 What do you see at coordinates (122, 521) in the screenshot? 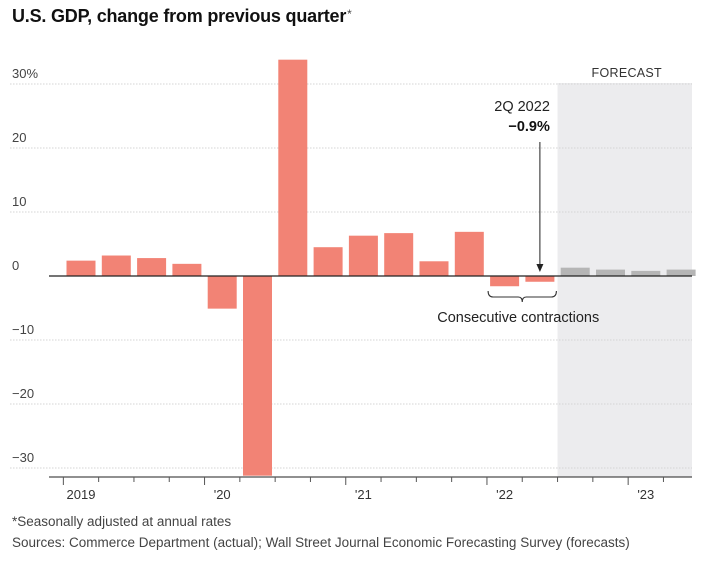
I see `footnote: *Seasonally adjusted at annual rates` at bounding box center [122, 521].